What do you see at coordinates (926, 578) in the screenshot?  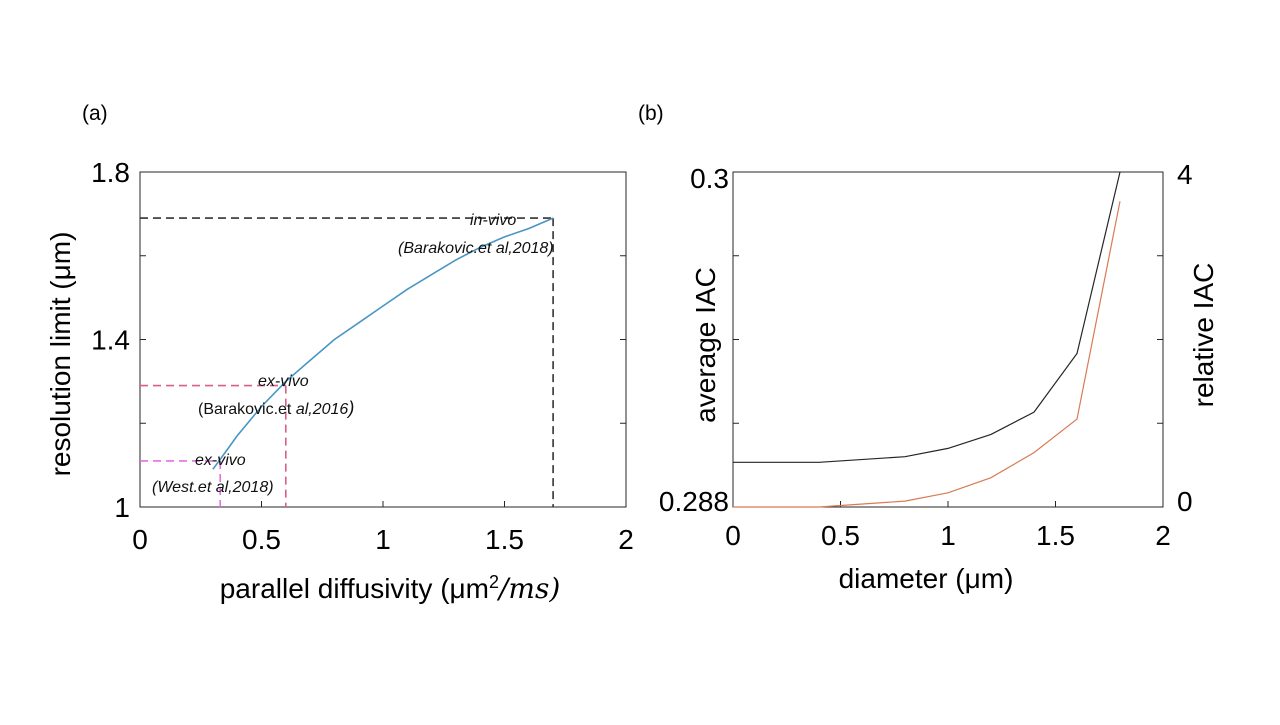 I see `panel-b-x-axis-label: diameter (μm)` at bounding box center [926, 578].